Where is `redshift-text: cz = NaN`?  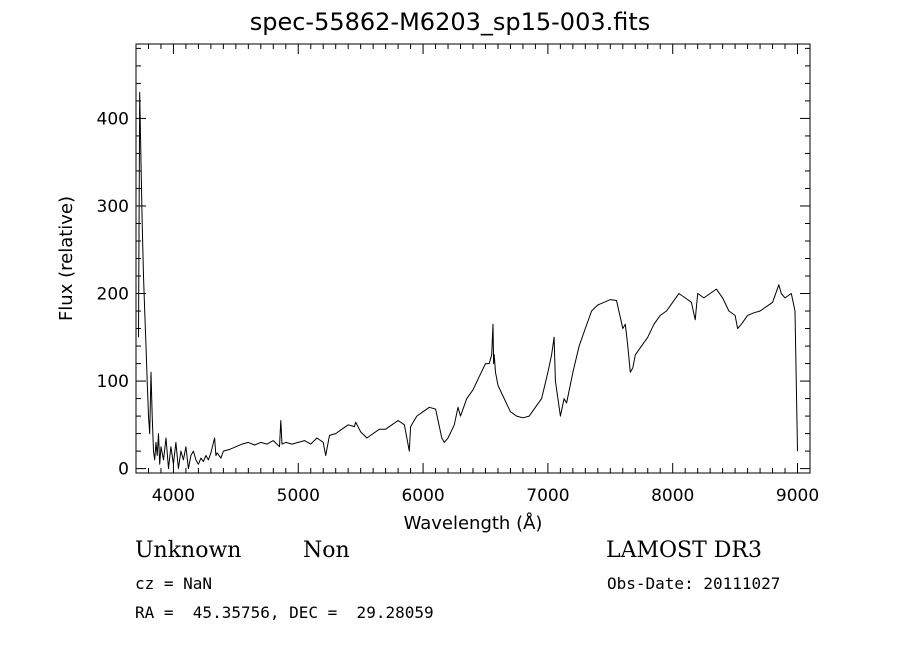 redshift-text: cz = NaN is located at coordinates (174, 583).